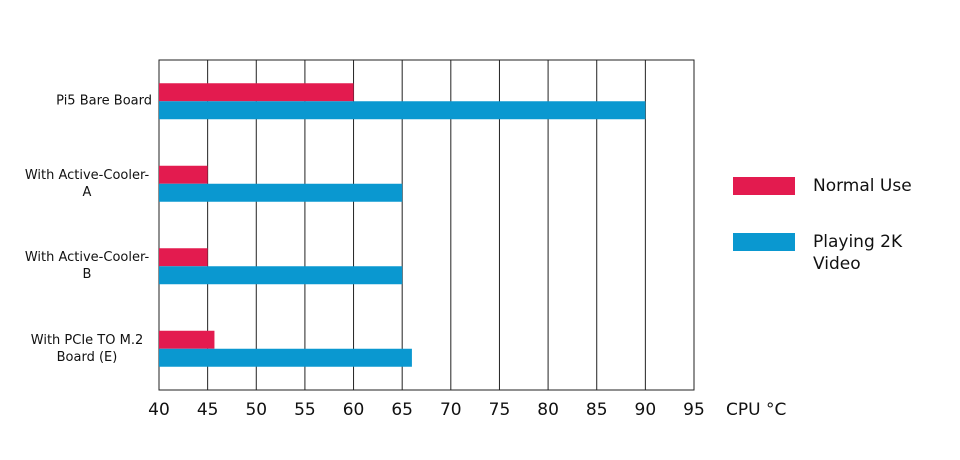 This screenshot has height=460, width=960. Describe the element at coordinates (597, 410) in the screenshot. I see `x-tick-label: 85` at that location.